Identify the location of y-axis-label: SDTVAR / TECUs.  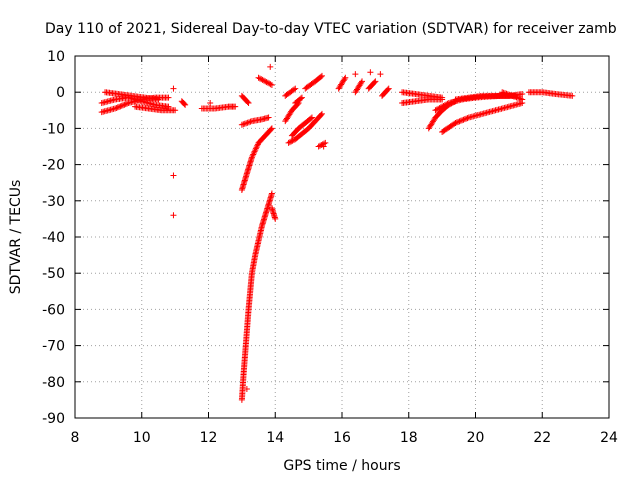
(16, 237).